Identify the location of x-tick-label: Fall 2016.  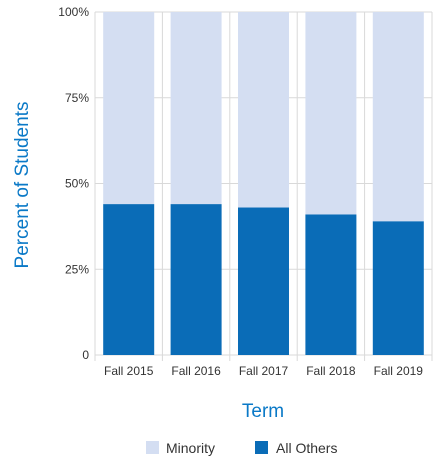
(196, 371).